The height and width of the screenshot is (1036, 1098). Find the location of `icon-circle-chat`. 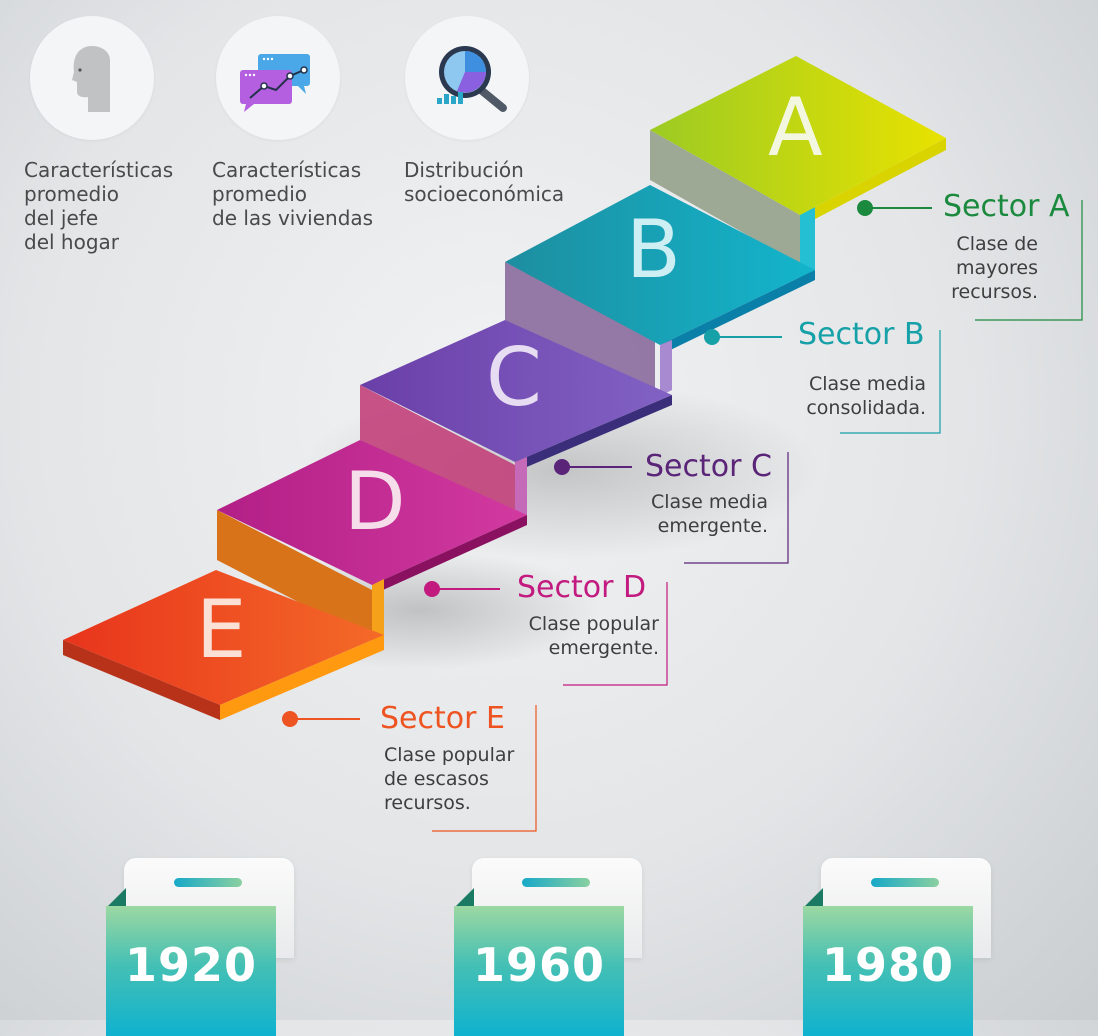

icon-circle-chat is located at coordinates (278, 78).